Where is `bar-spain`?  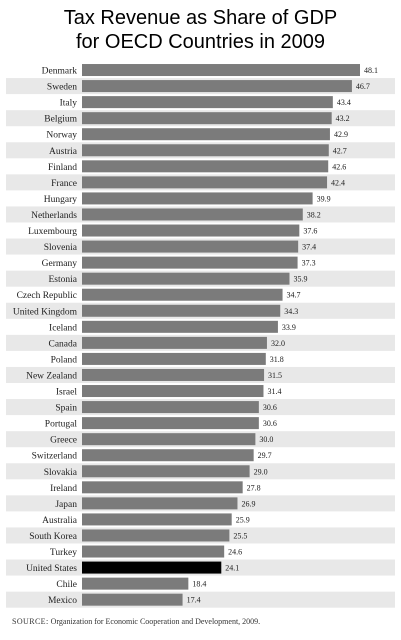
bar-spain is located at coordinates (170, 407).